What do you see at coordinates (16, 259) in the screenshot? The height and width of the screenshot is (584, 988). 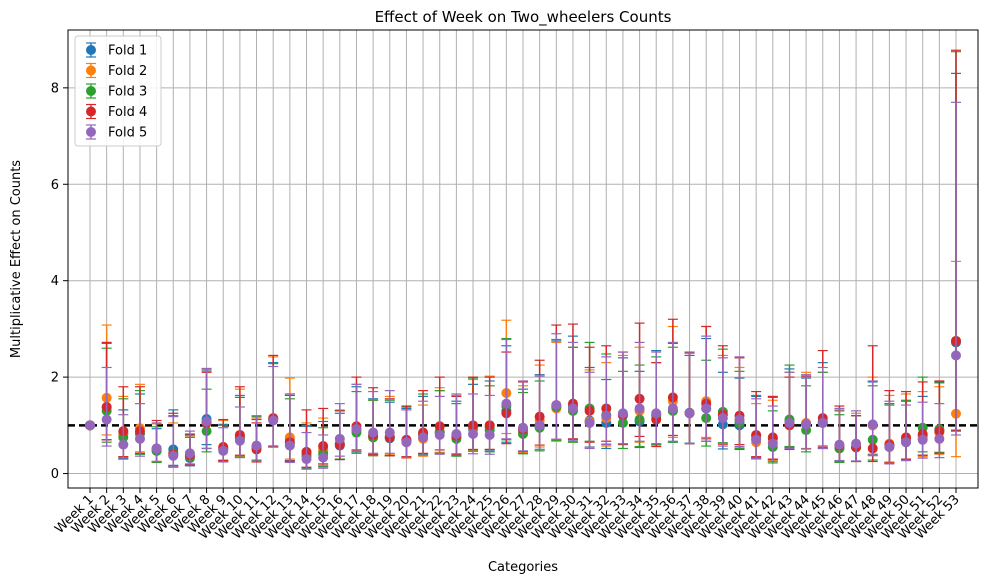 I see `y-axis-title: Multiplicative Effect on Counts` at bounding box center [16, 259].